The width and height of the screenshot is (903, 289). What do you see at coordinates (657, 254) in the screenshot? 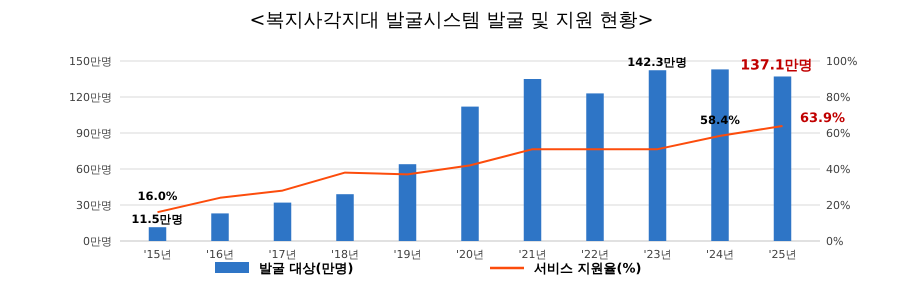
I see `x-tick-label: '23년` at bounding box center [657, 254].